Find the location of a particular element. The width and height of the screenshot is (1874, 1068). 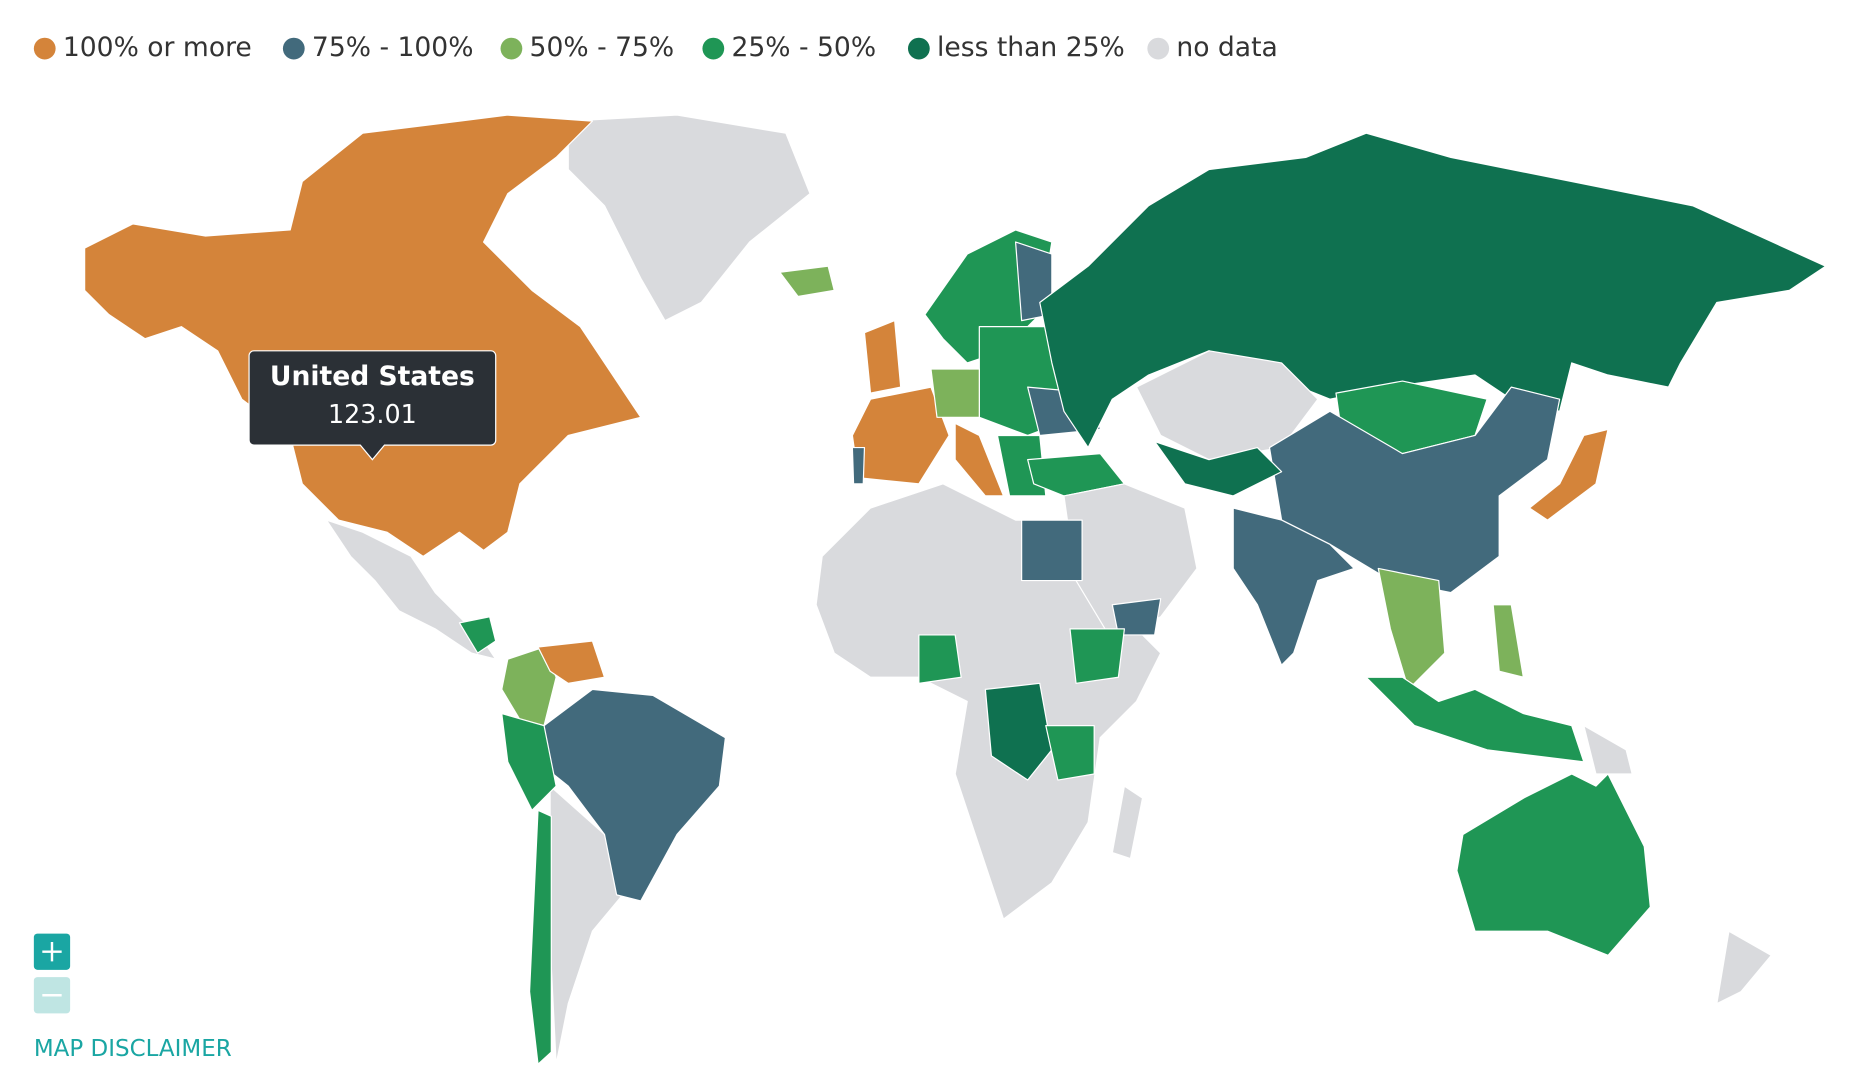

tooltip-title: United States is located at coordinates (372, 376).